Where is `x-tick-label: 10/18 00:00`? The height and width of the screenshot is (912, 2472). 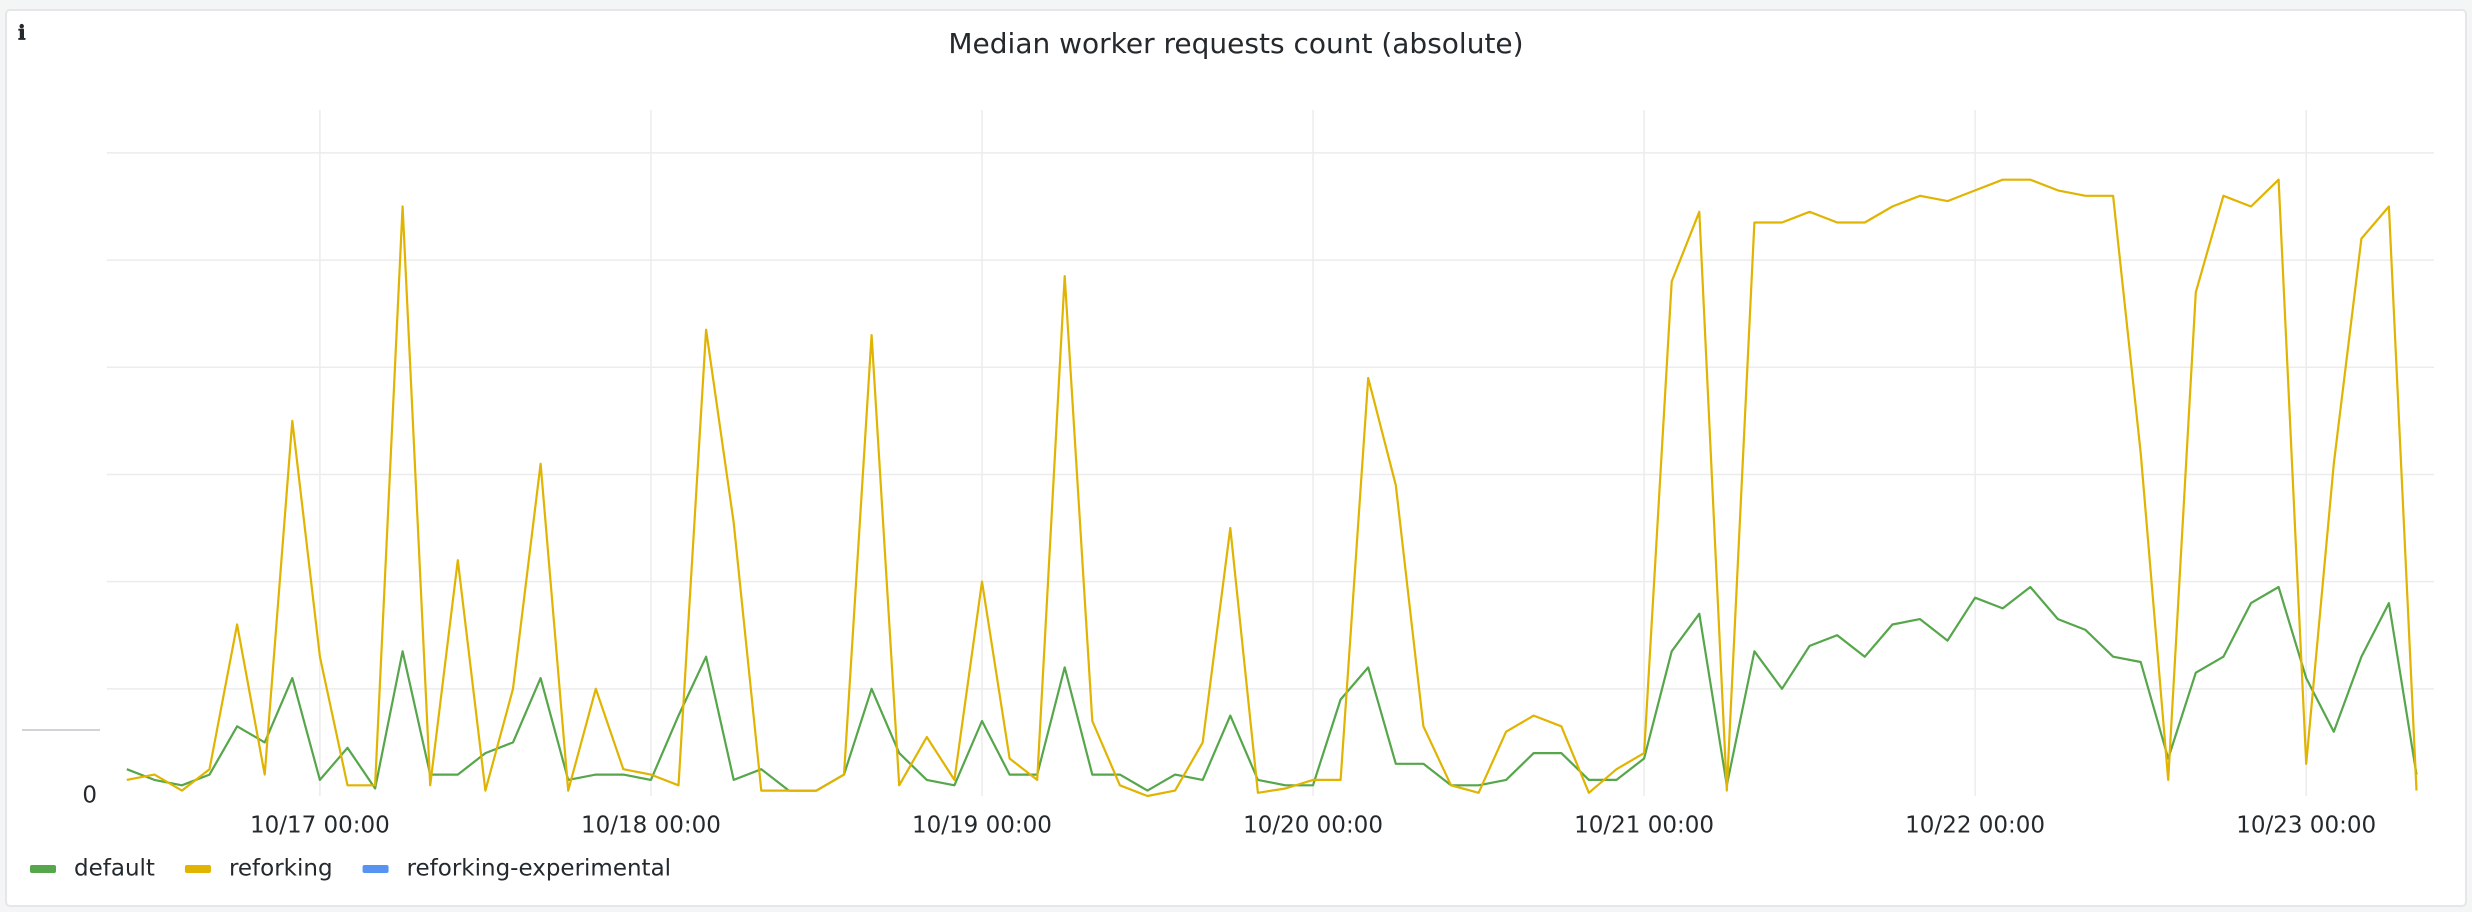
x-tick-label: 10/18 00:00 is located at coordinates (651, 826).